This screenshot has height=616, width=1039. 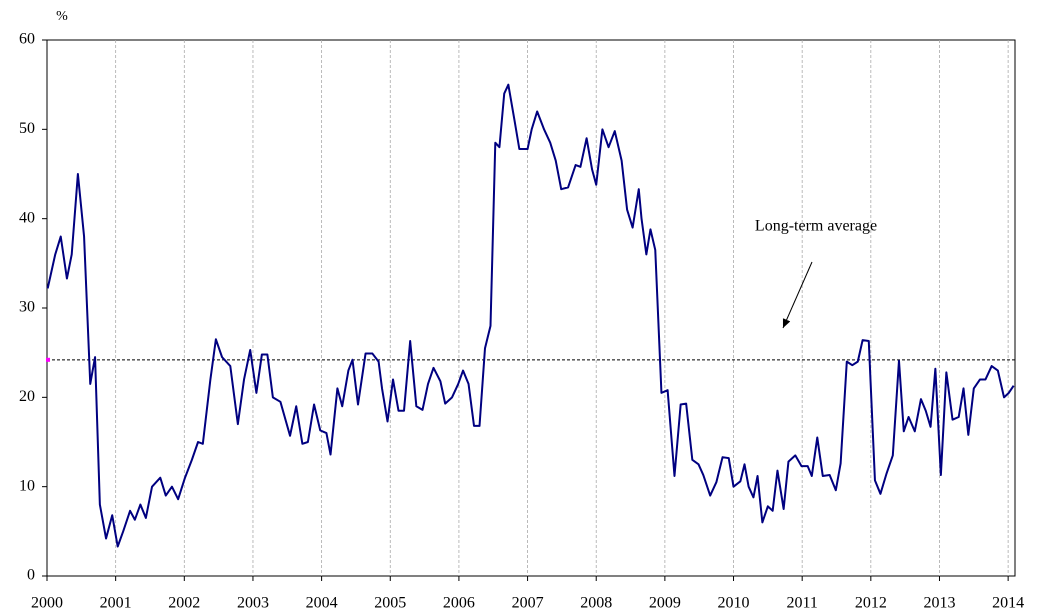 What do you see at coordinates (27, 485) in the screenshot?
I see `y-tick-label: 10` at bounding box center [27, 485].